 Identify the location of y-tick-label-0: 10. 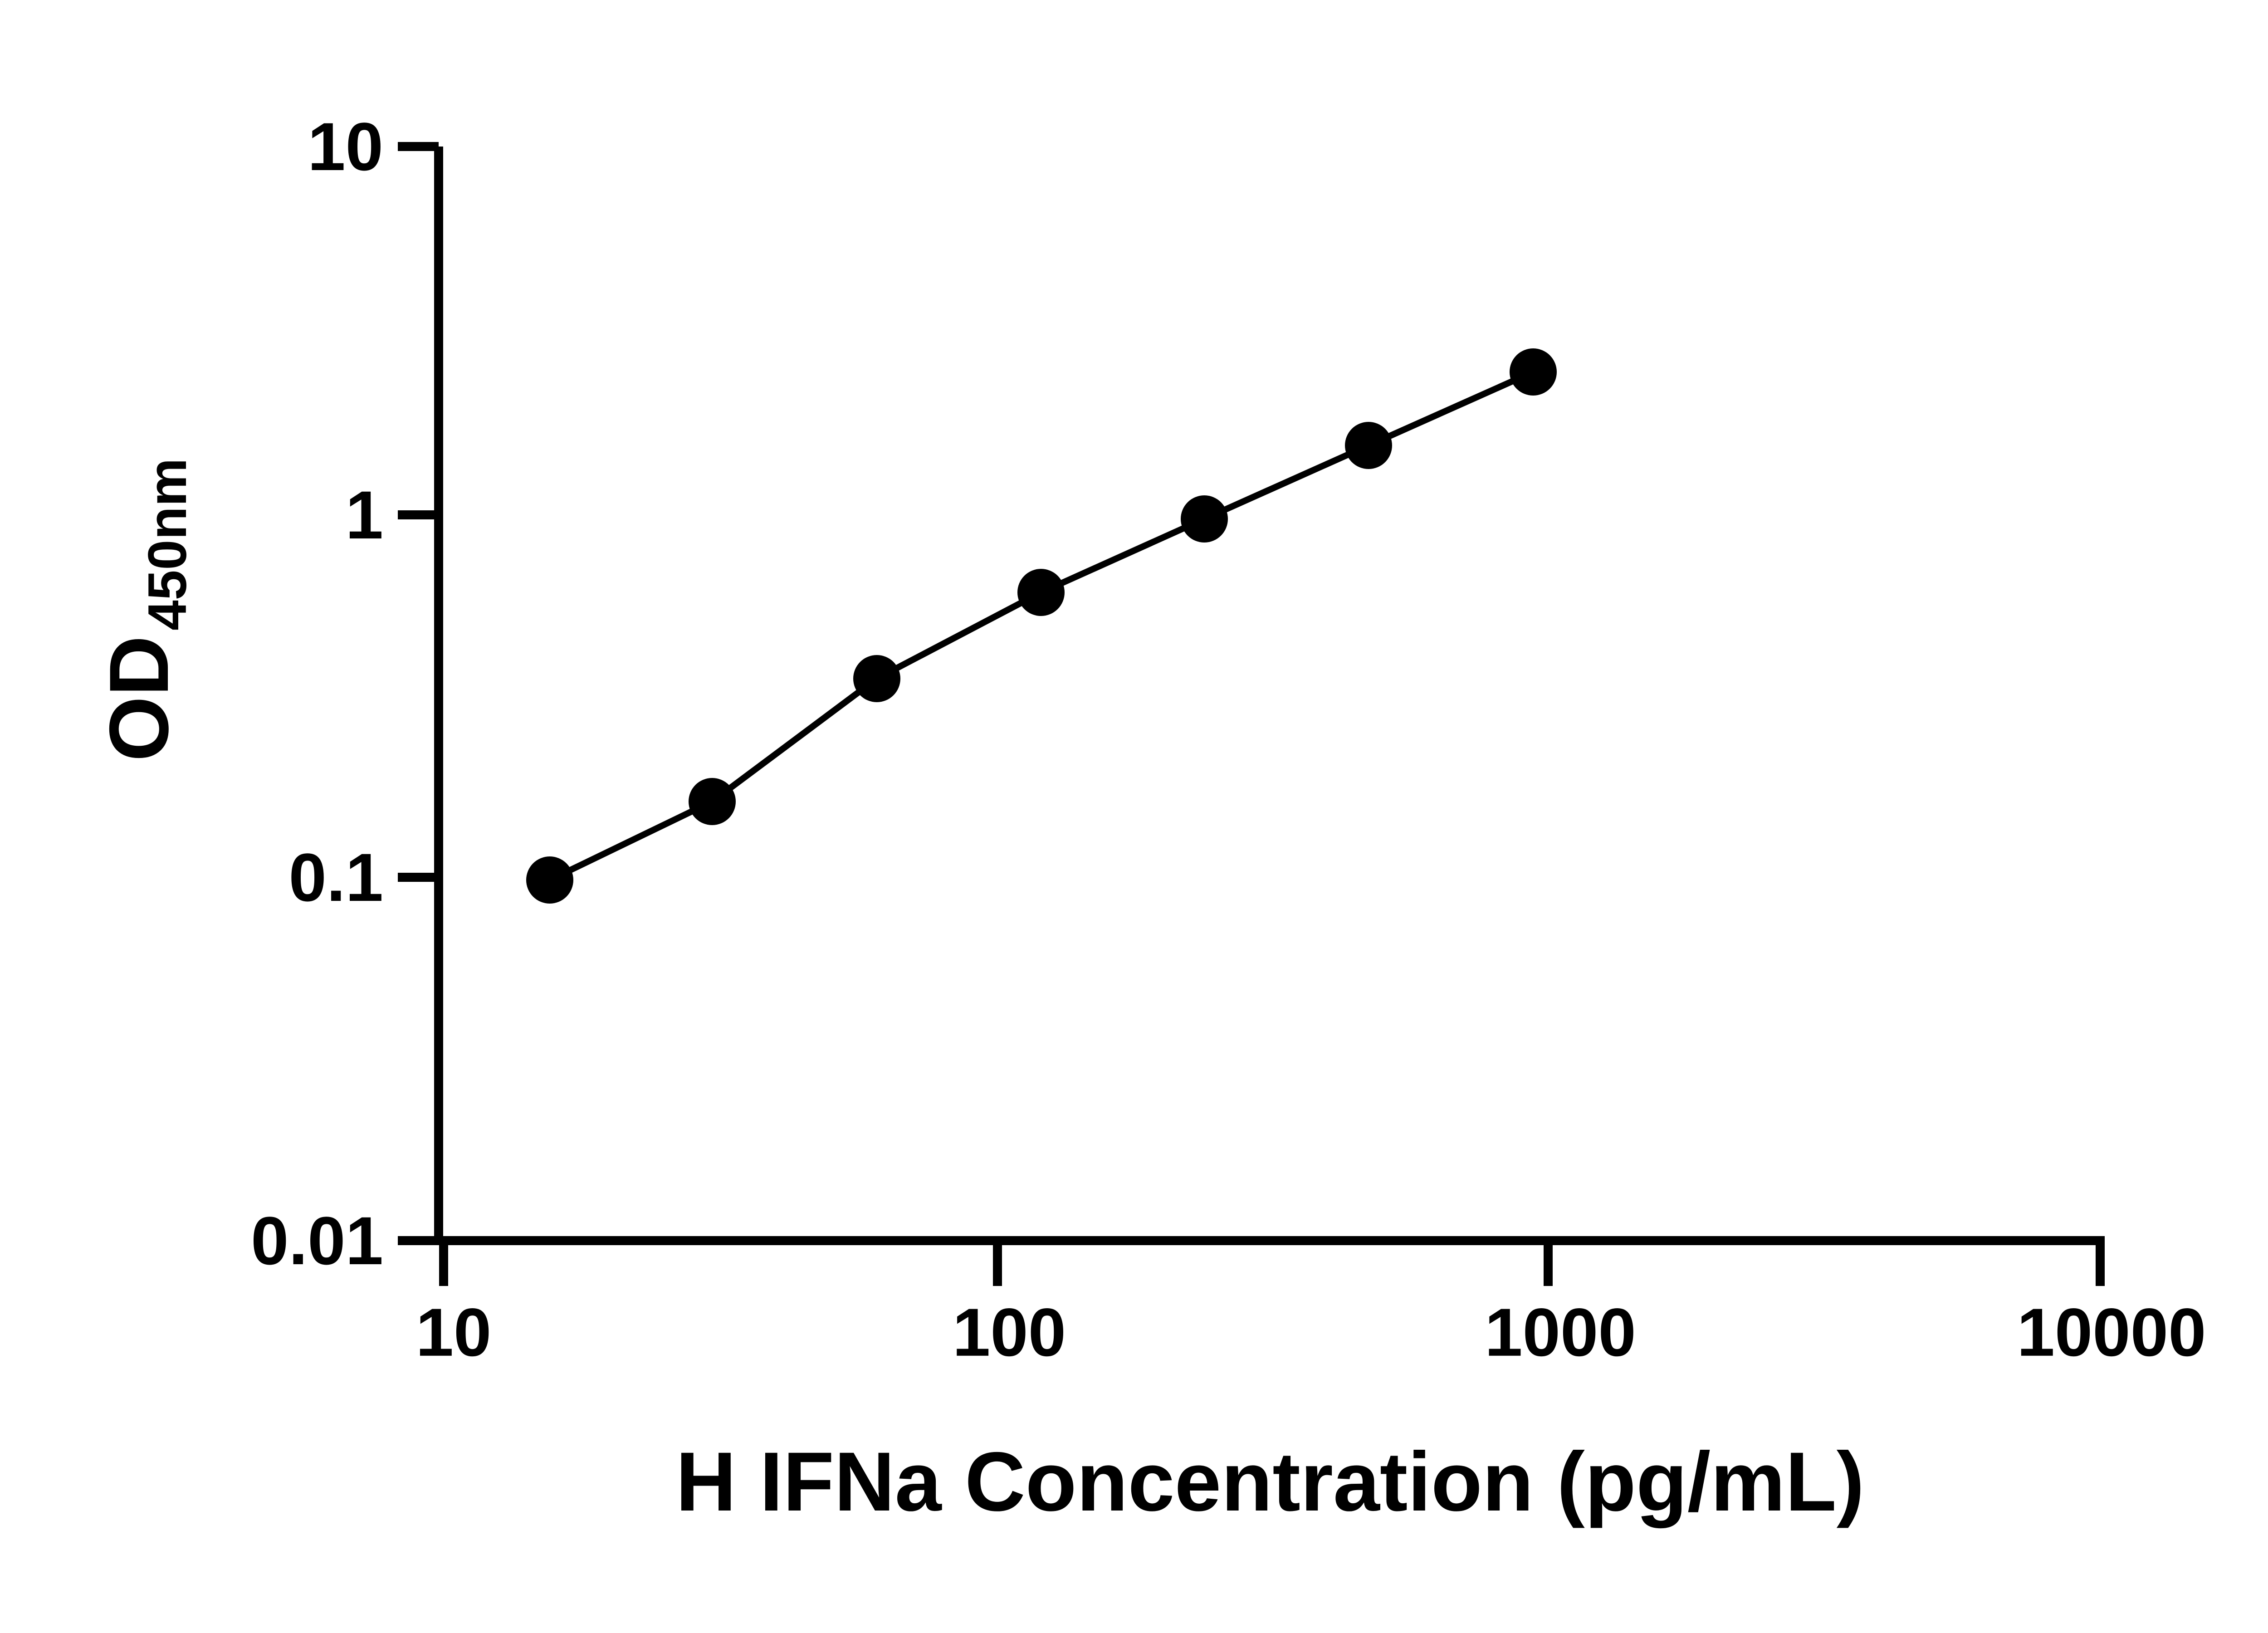
(346, 146).